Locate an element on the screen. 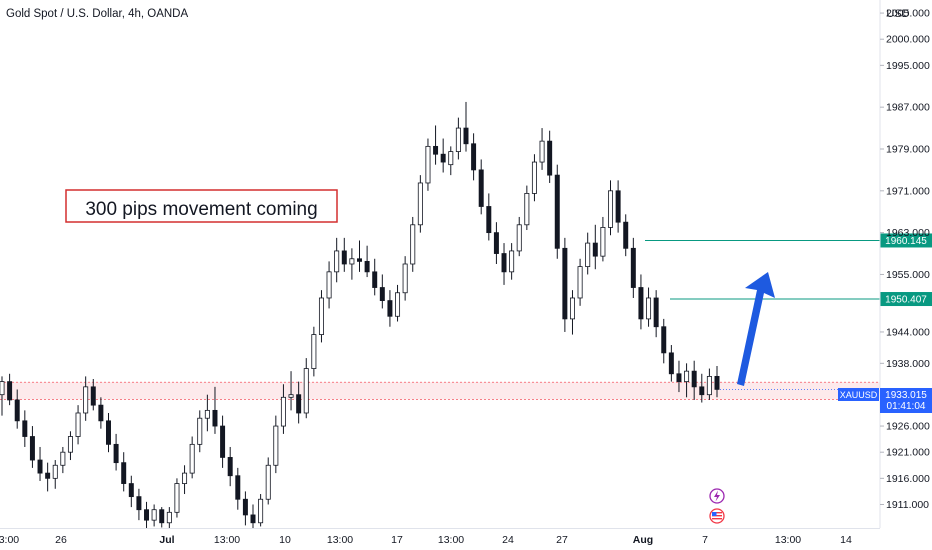  y-tick-label: 1938.000 is located at coordinates (908, 364).